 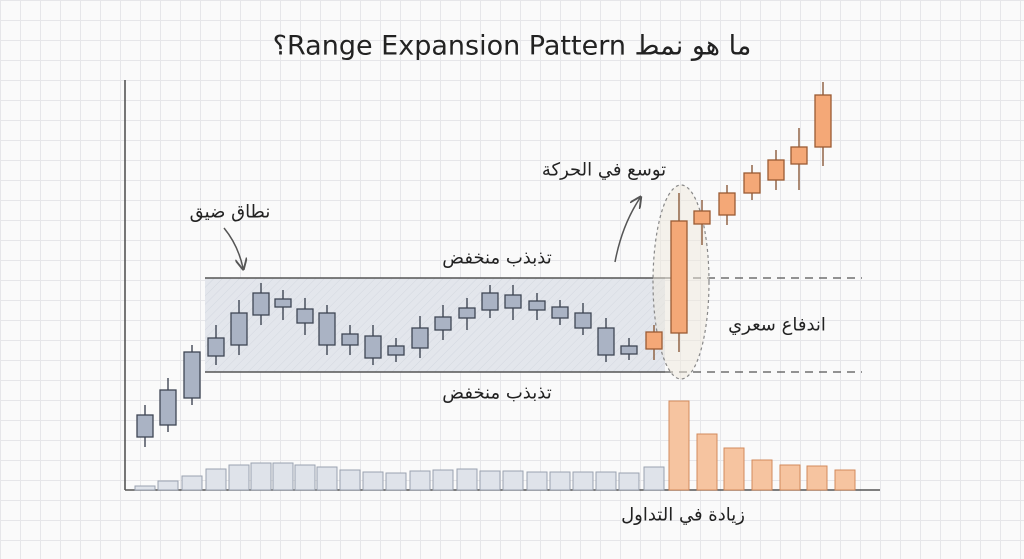 I want to click on arrow-expansion, so click(x=627, y=230).